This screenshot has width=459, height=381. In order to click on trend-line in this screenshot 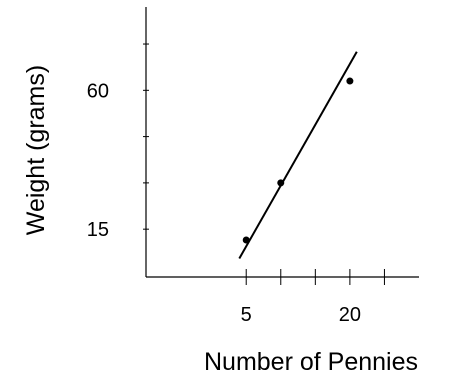, I will do `click(298, 155)`.